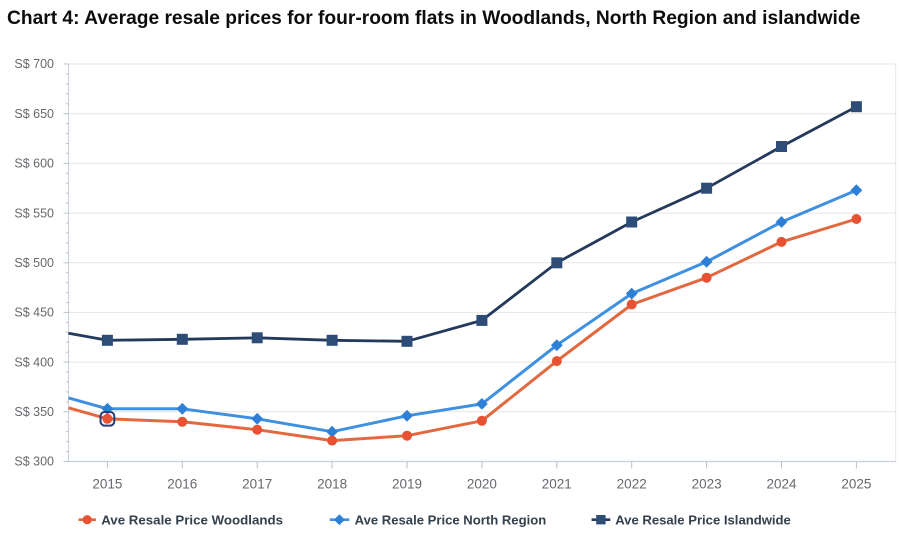 This screenshot has width=907, height=544. What do you see at coordinates (34, 213) in the screenshot?
I see `svg-text: S$ 550` at bounding box center [34, 213].